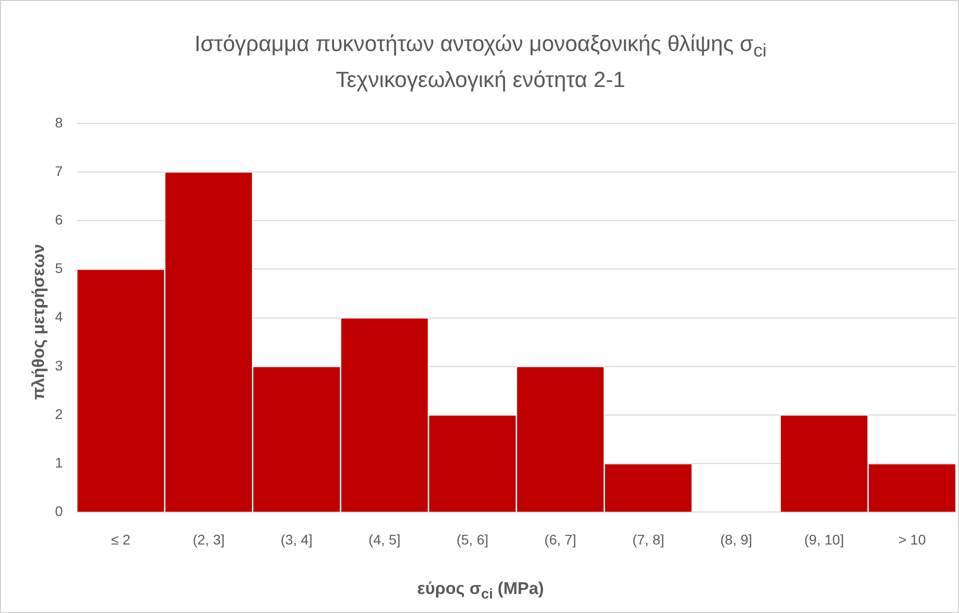 The height and width of the screenshot is (613, 959). What do you see at coordinates (58, 122) in the screenshot?
I see `y-tick-label: 8` at bounding box center [58, 122].